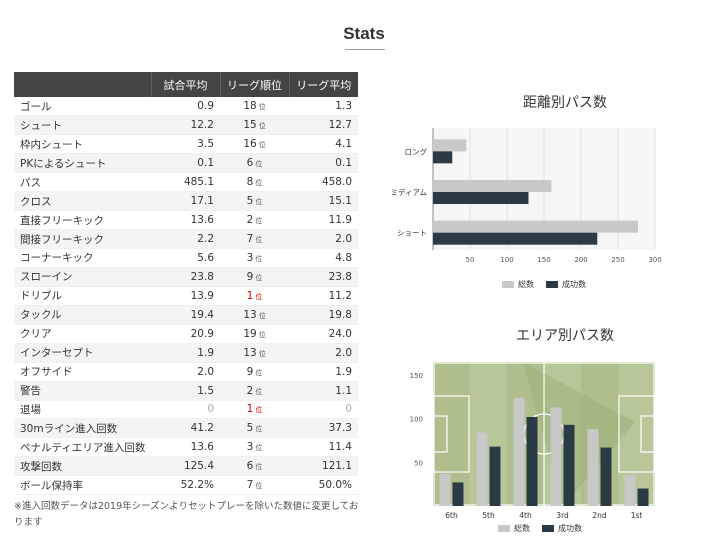  Describe the element at coordinates (323, 296) in the screenshot. I see `stat-league-avg: 11.2` at that location.